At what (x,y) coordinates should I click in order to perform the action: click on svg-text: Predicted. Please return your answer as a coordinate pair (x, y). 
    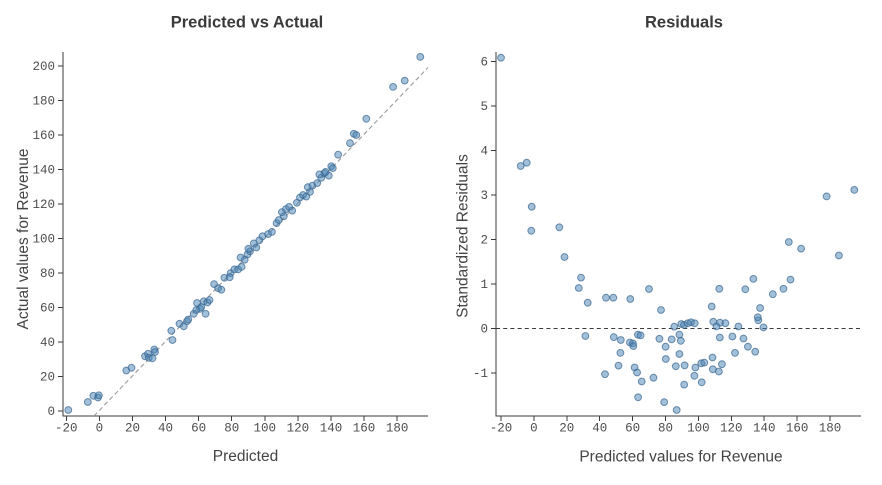
    Looking at the image, I should click on (245, 456).